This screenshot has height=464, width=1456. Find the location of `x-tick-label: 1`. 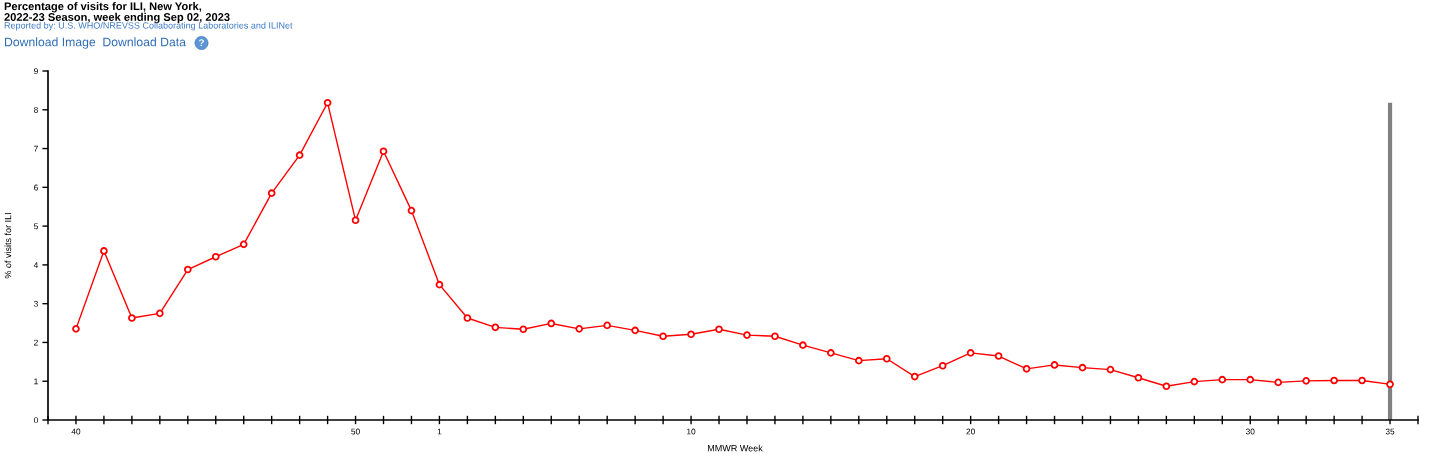

x-tick-label: 1 is located at coordinates (439, 431).